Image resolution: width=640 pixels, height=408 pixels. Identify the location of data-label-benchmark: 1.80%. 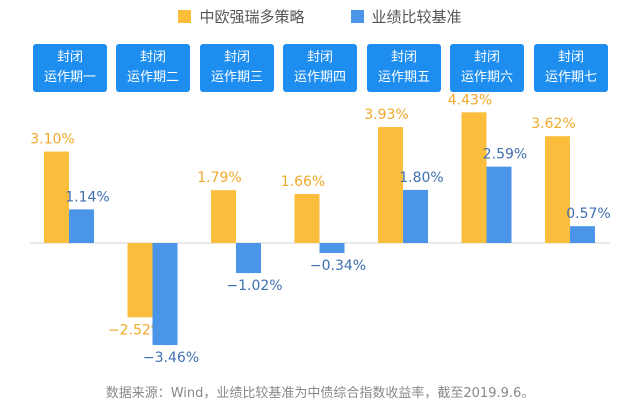
(421, 178).